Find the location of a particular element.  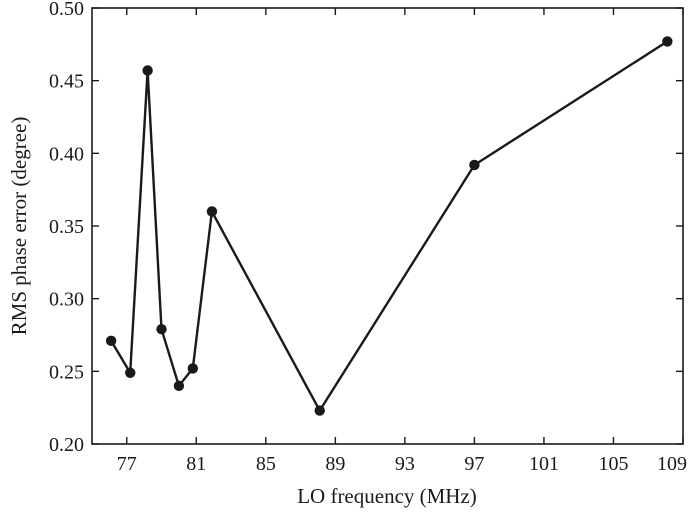

y-tick-label: 0.45 is located at coordinates (66, 82).